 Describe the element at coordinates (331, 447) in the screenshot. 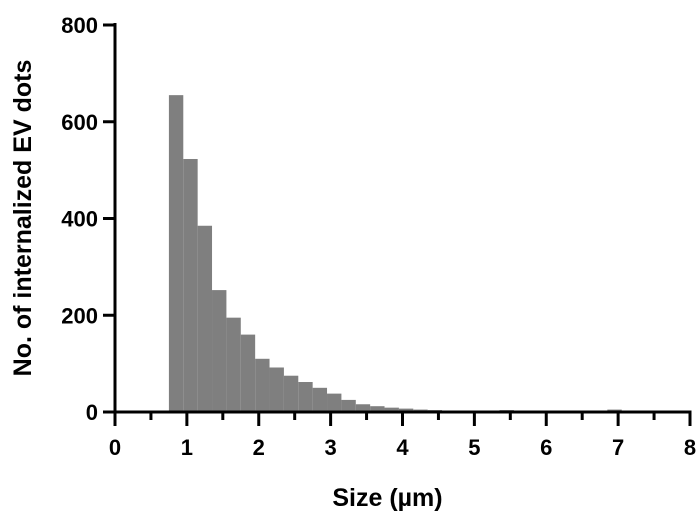

I see `x-tick-label: 3` at that location.